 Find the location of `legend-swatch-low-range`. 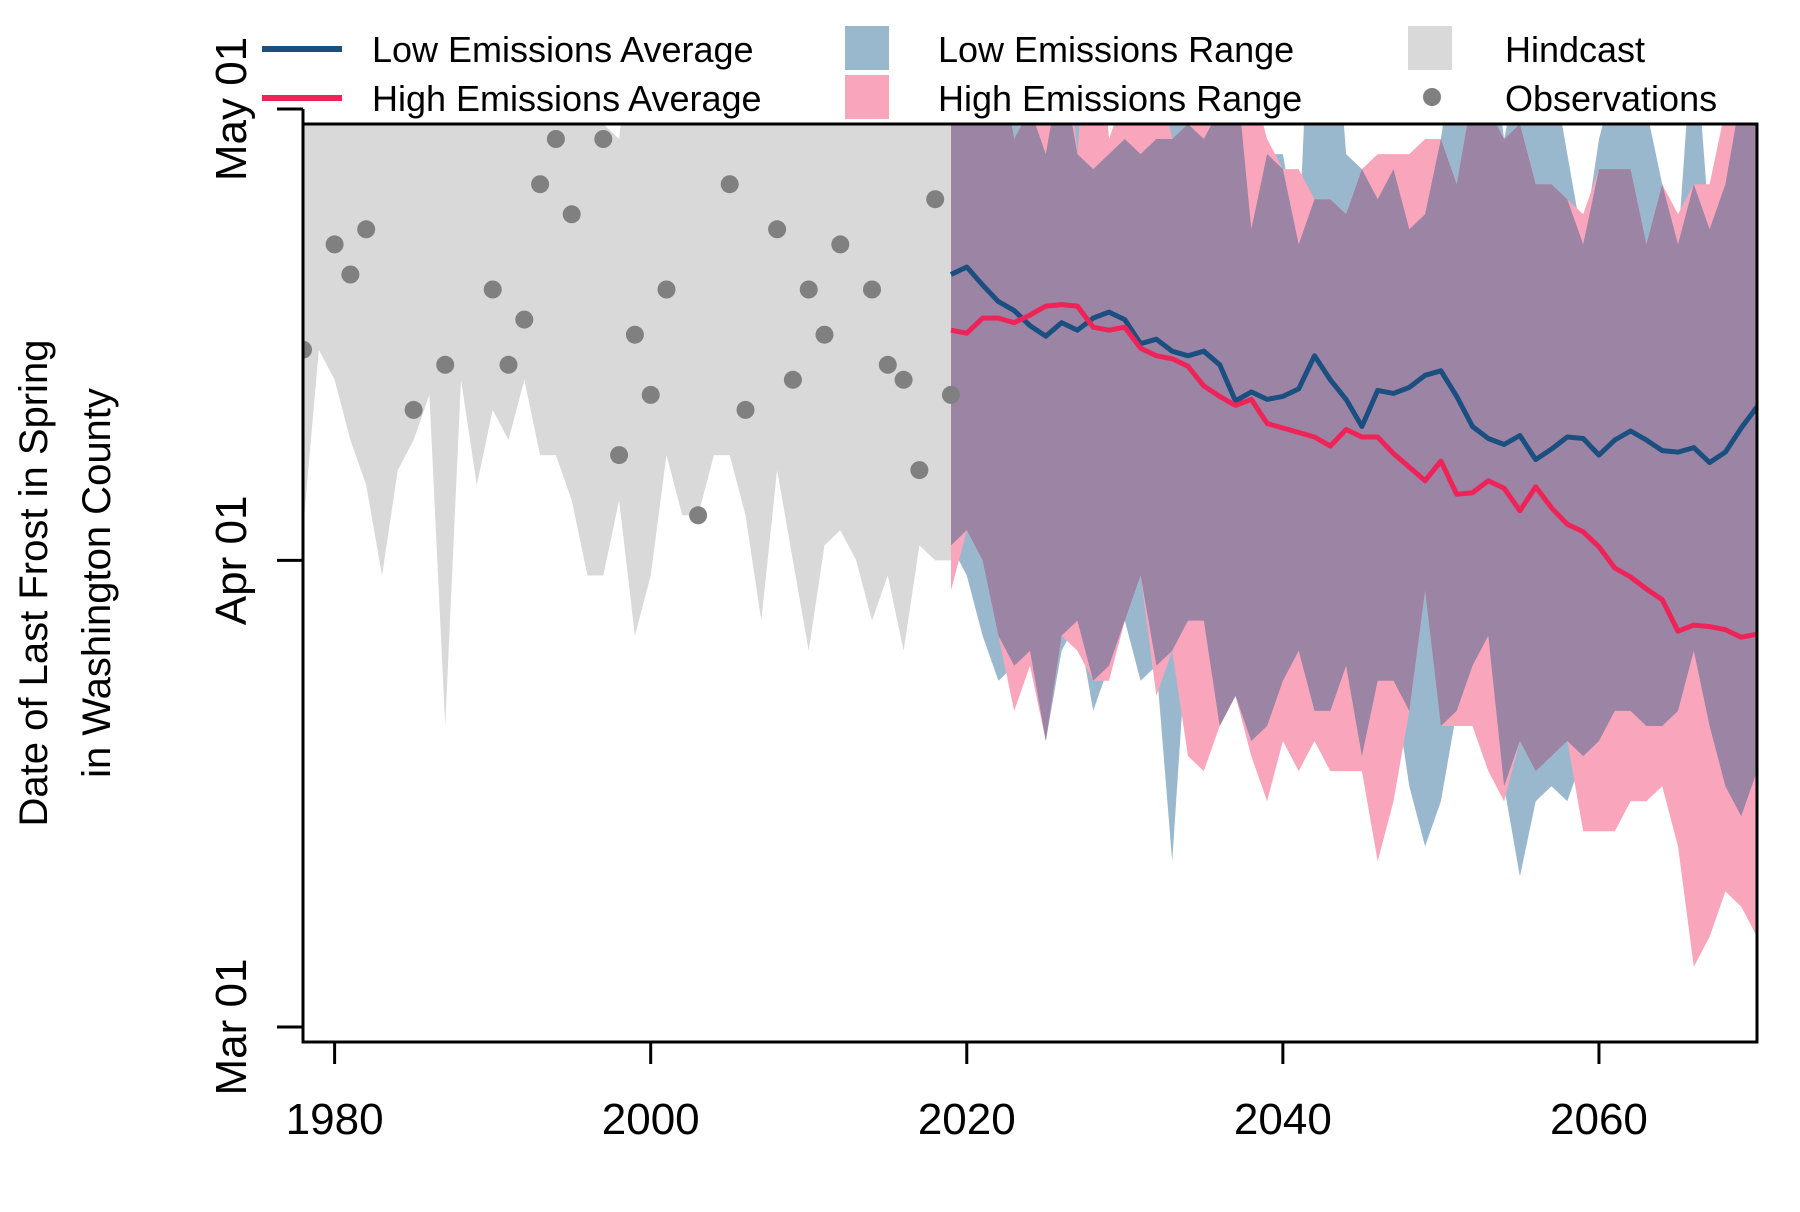

legend-swatch-low-range is located at coordinates (867, 48).